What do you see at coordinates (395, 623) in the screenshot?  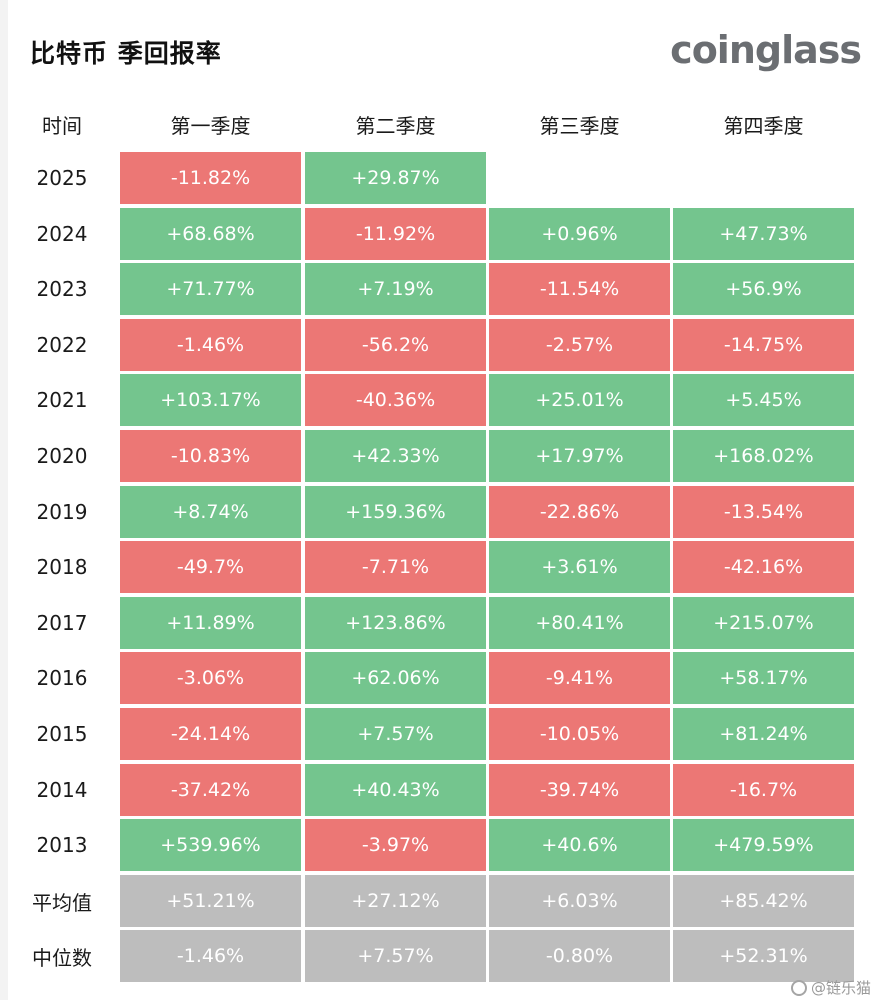 I see `return-cell: +123.86%` at bounding box center [395, 623].